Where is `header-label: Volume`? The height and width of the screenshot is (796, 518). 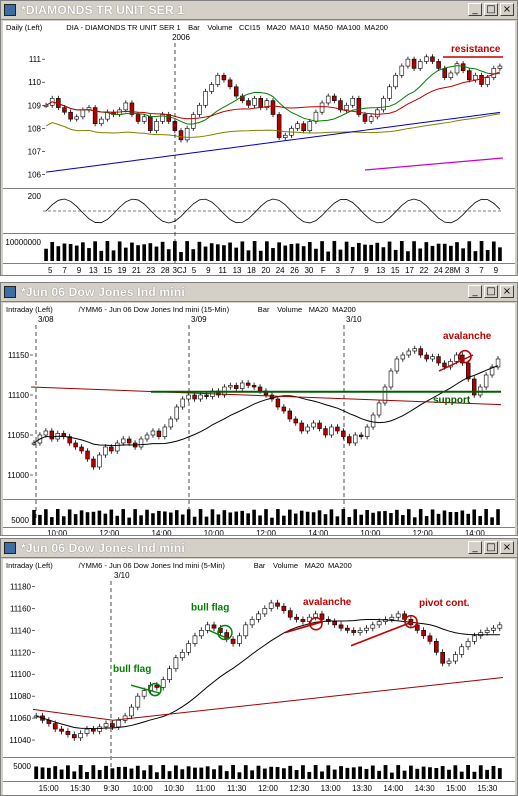 header-label: Volume is located at coordinates (285, 565).